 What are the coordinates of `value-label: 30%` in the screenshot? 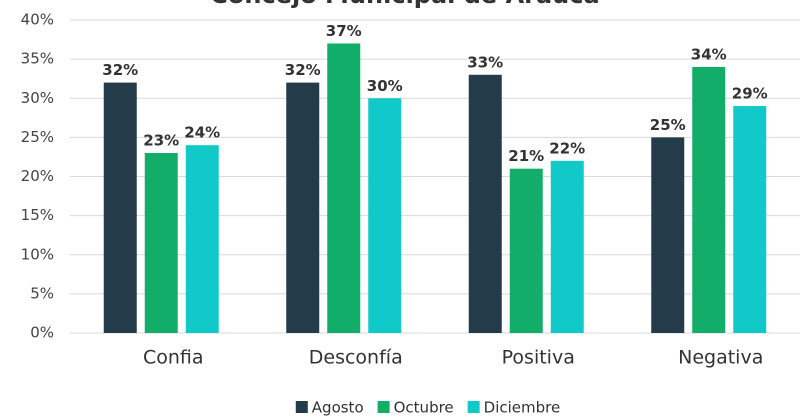 It's located at (385, 86).